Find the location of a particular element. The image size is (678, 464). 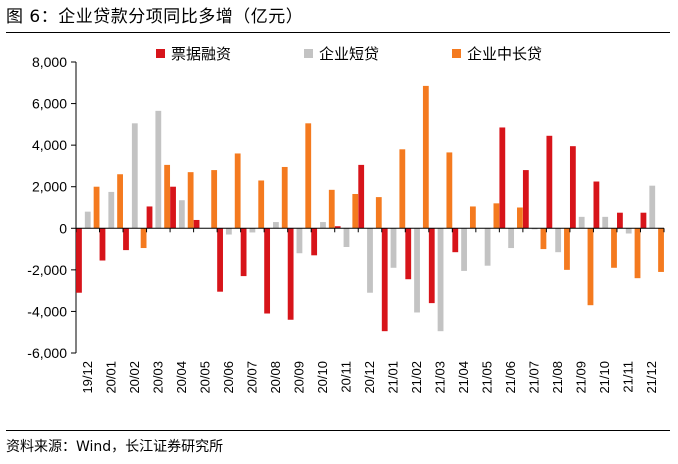

bar-1-21/04 is located at coordinates (455, 240).